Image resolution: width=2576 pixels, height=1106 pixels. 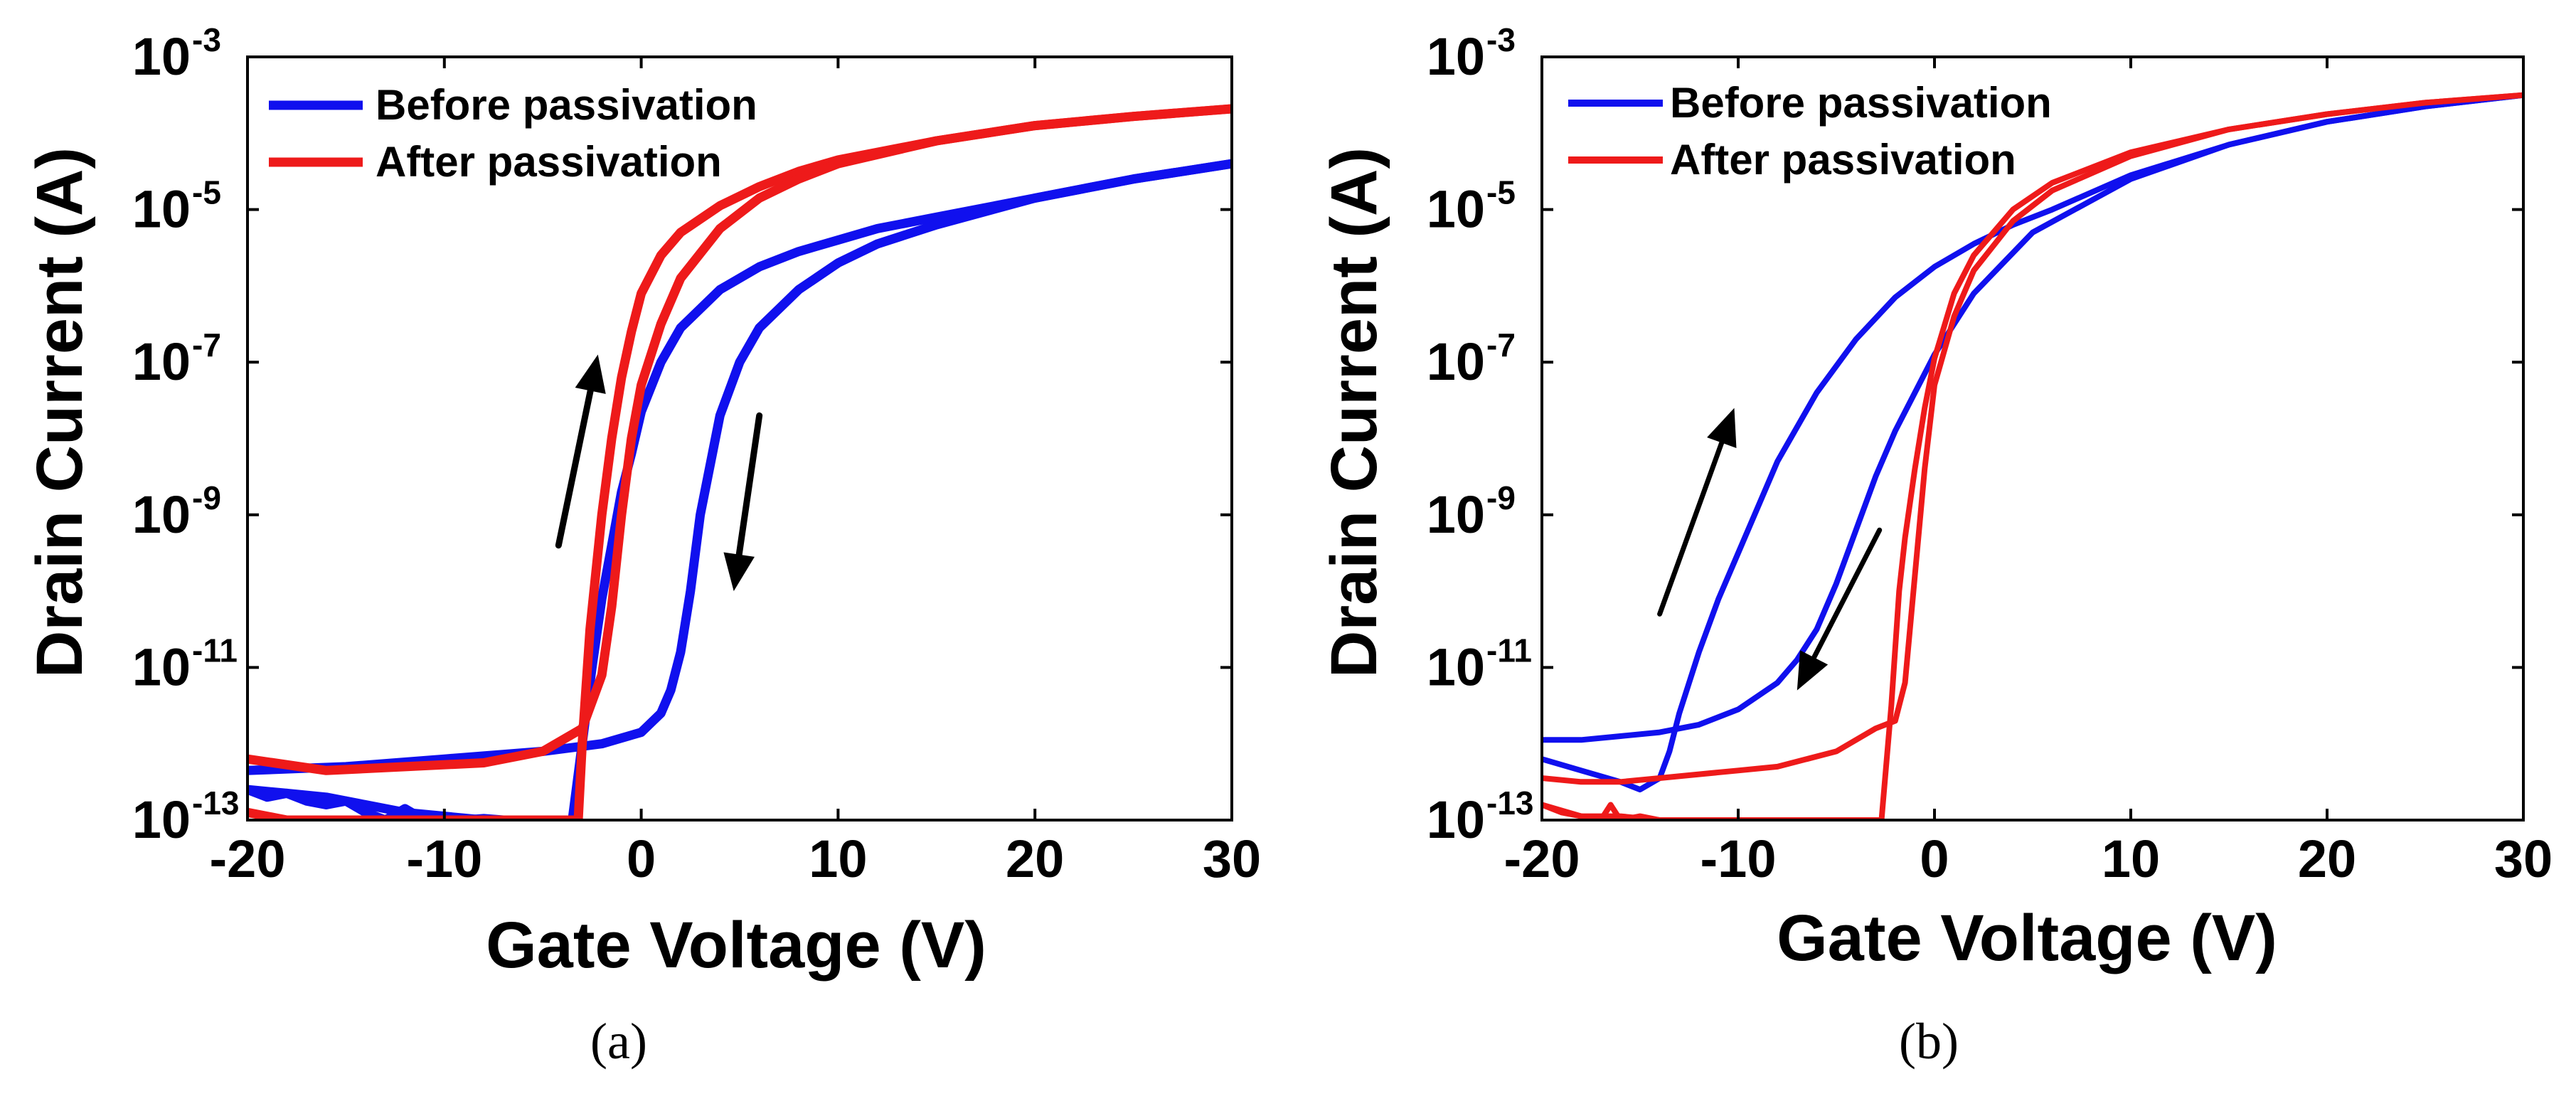 I want to click on panel-b-caption: (b), so click(x=1929, y=1041).